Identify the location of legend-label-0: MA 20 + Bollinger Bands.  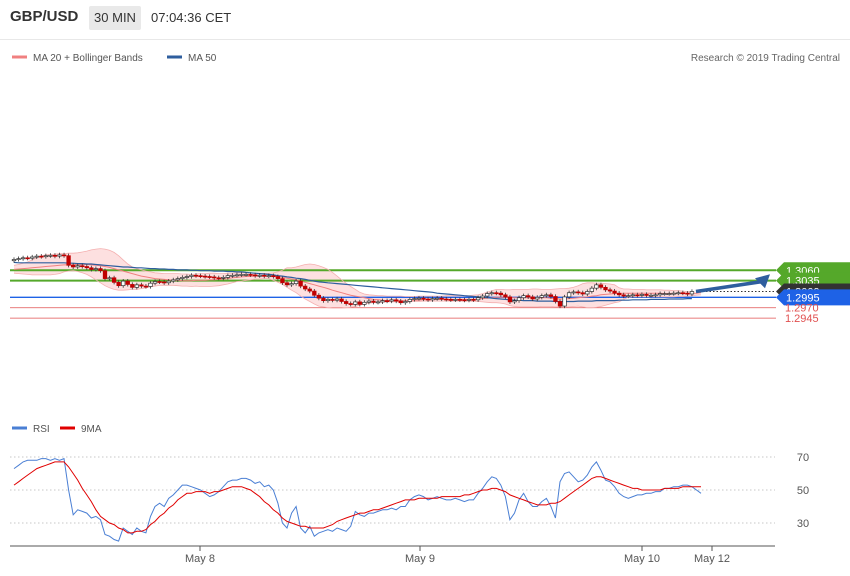
(88, 58).